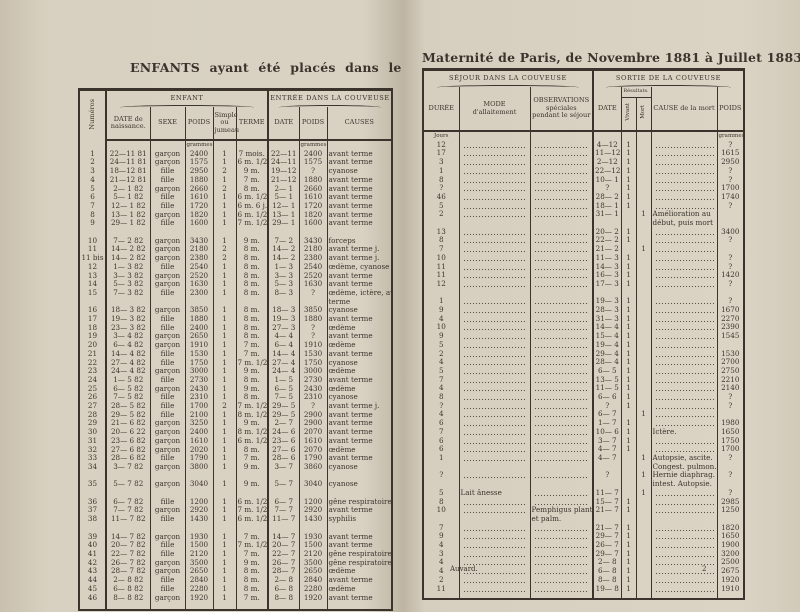  I want to click on birth-weight: 1930, so click(198, 537).